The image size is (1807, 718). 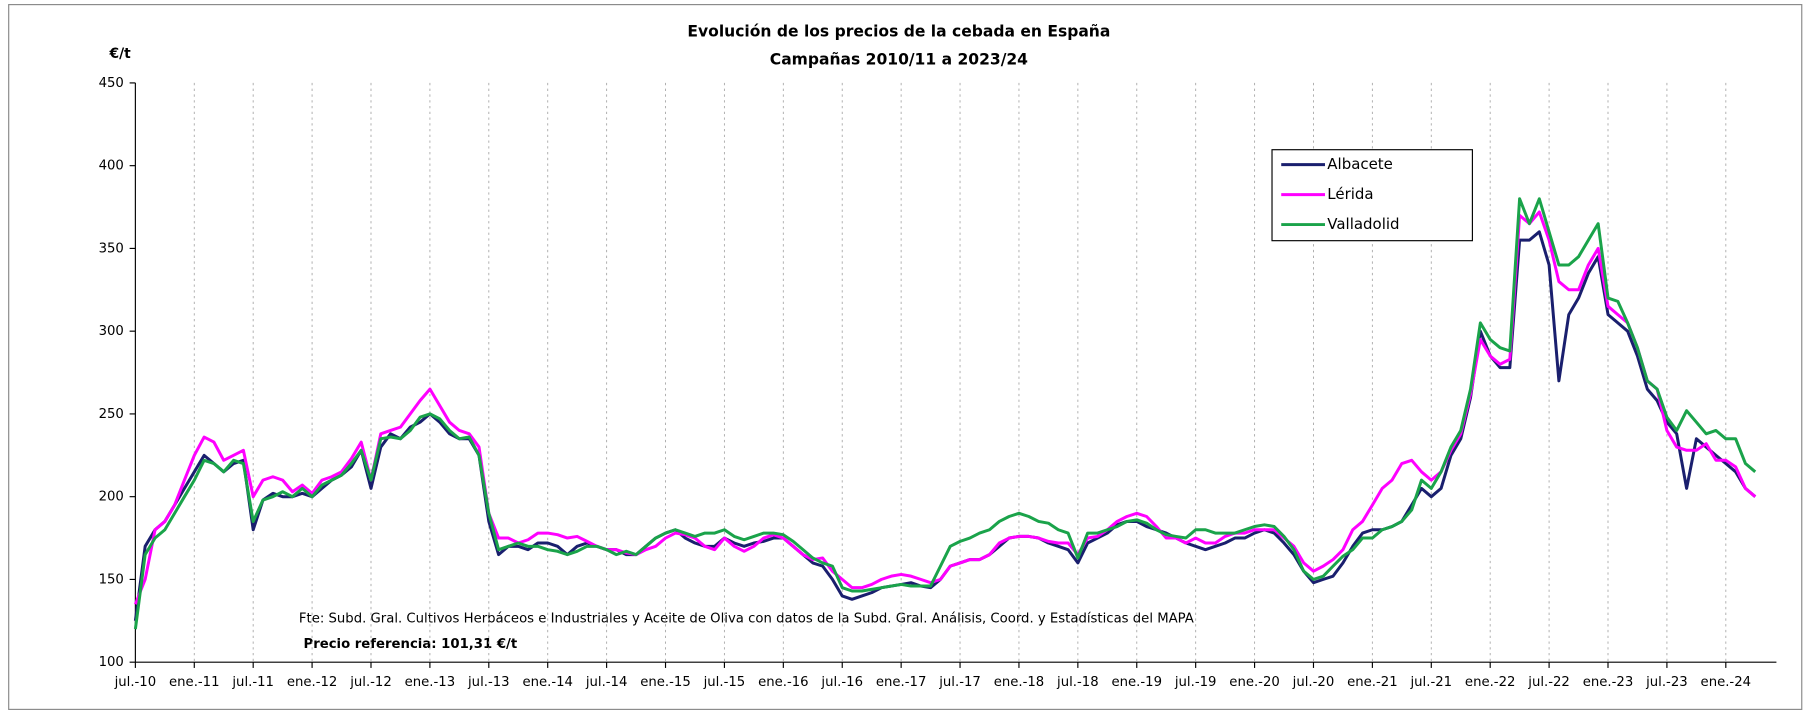 I want to click on x-tick-label: jul.-23, so click(x=1666, y=682).